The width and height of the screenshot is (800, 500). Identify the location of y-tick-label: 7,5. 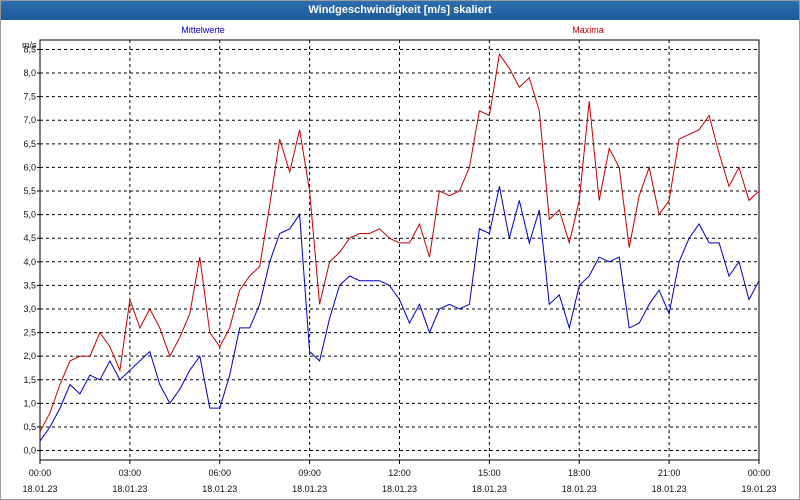
(29, 97).